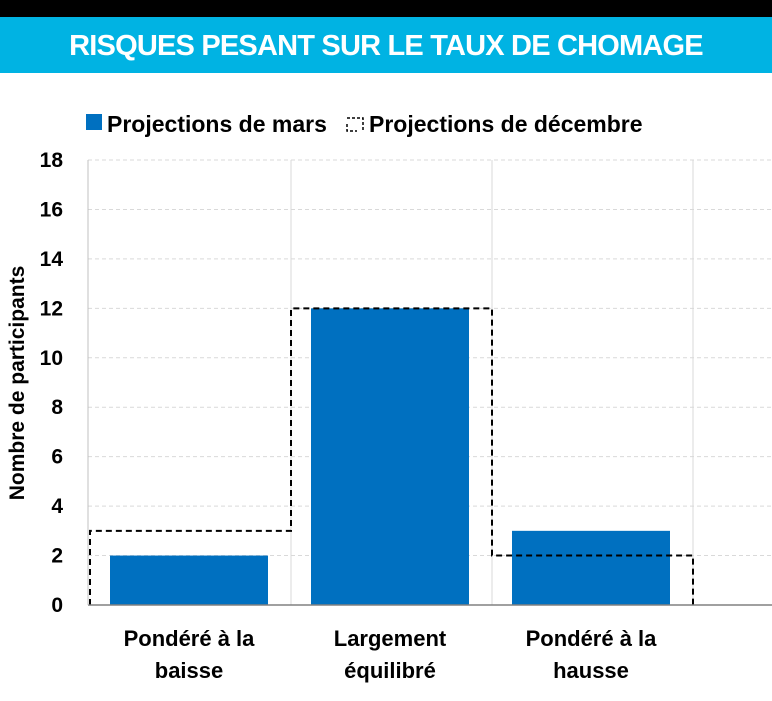  Describe the element at coordinates (51, 209) in the screenshot. I see `y-tick-label: 16` at that location.